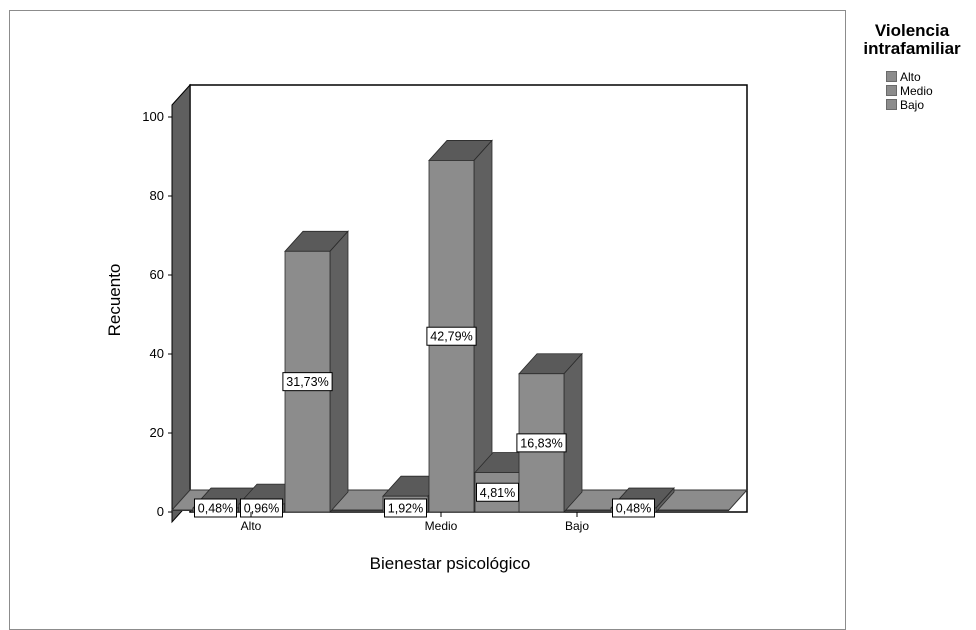 This screenshot has width=976, height=630. What do you see at coordinates (157, 195) in the screenshot?
I see `y-tick-label: 80` at bounding box center [157, 195].